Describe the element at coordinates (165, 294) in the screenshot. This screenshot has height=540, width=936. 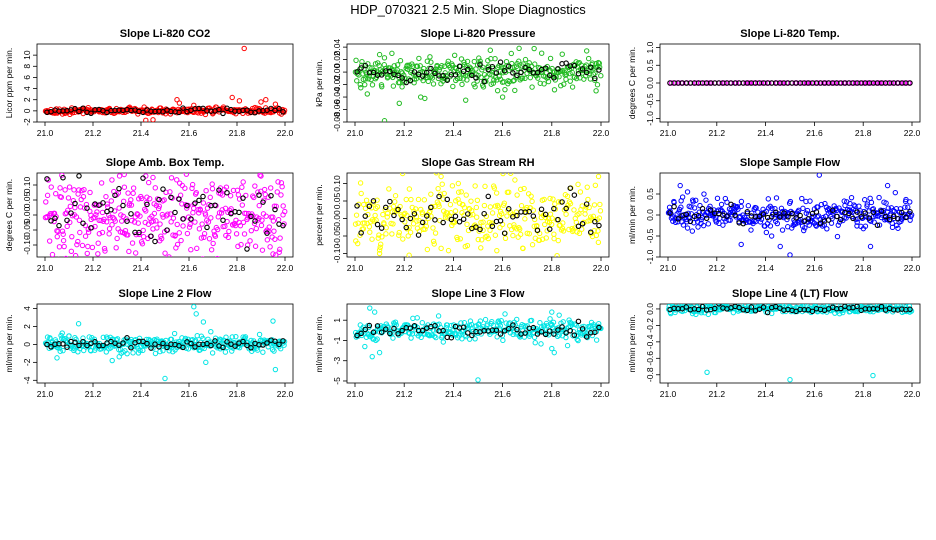
I see `chart-title: Slope Line 2 Flow` at that location.